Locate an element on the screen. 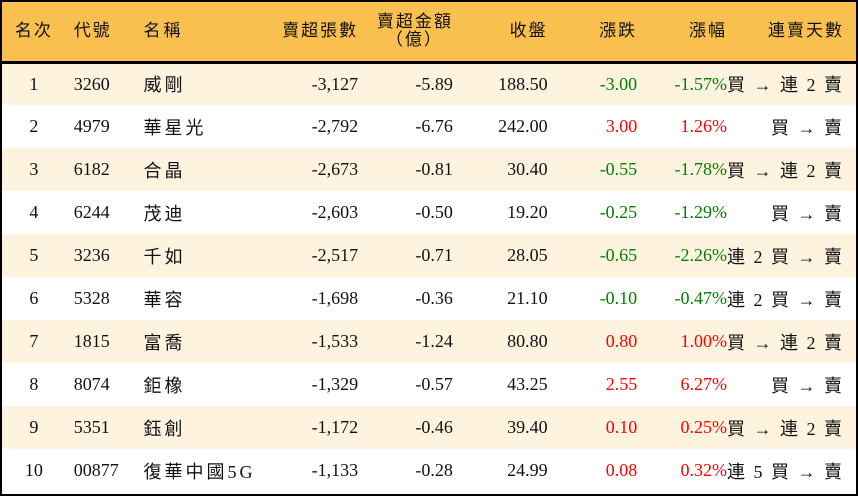 The image size is (858, 496). cell-change-pct: -1.57% is located at coordinates (701, 83).